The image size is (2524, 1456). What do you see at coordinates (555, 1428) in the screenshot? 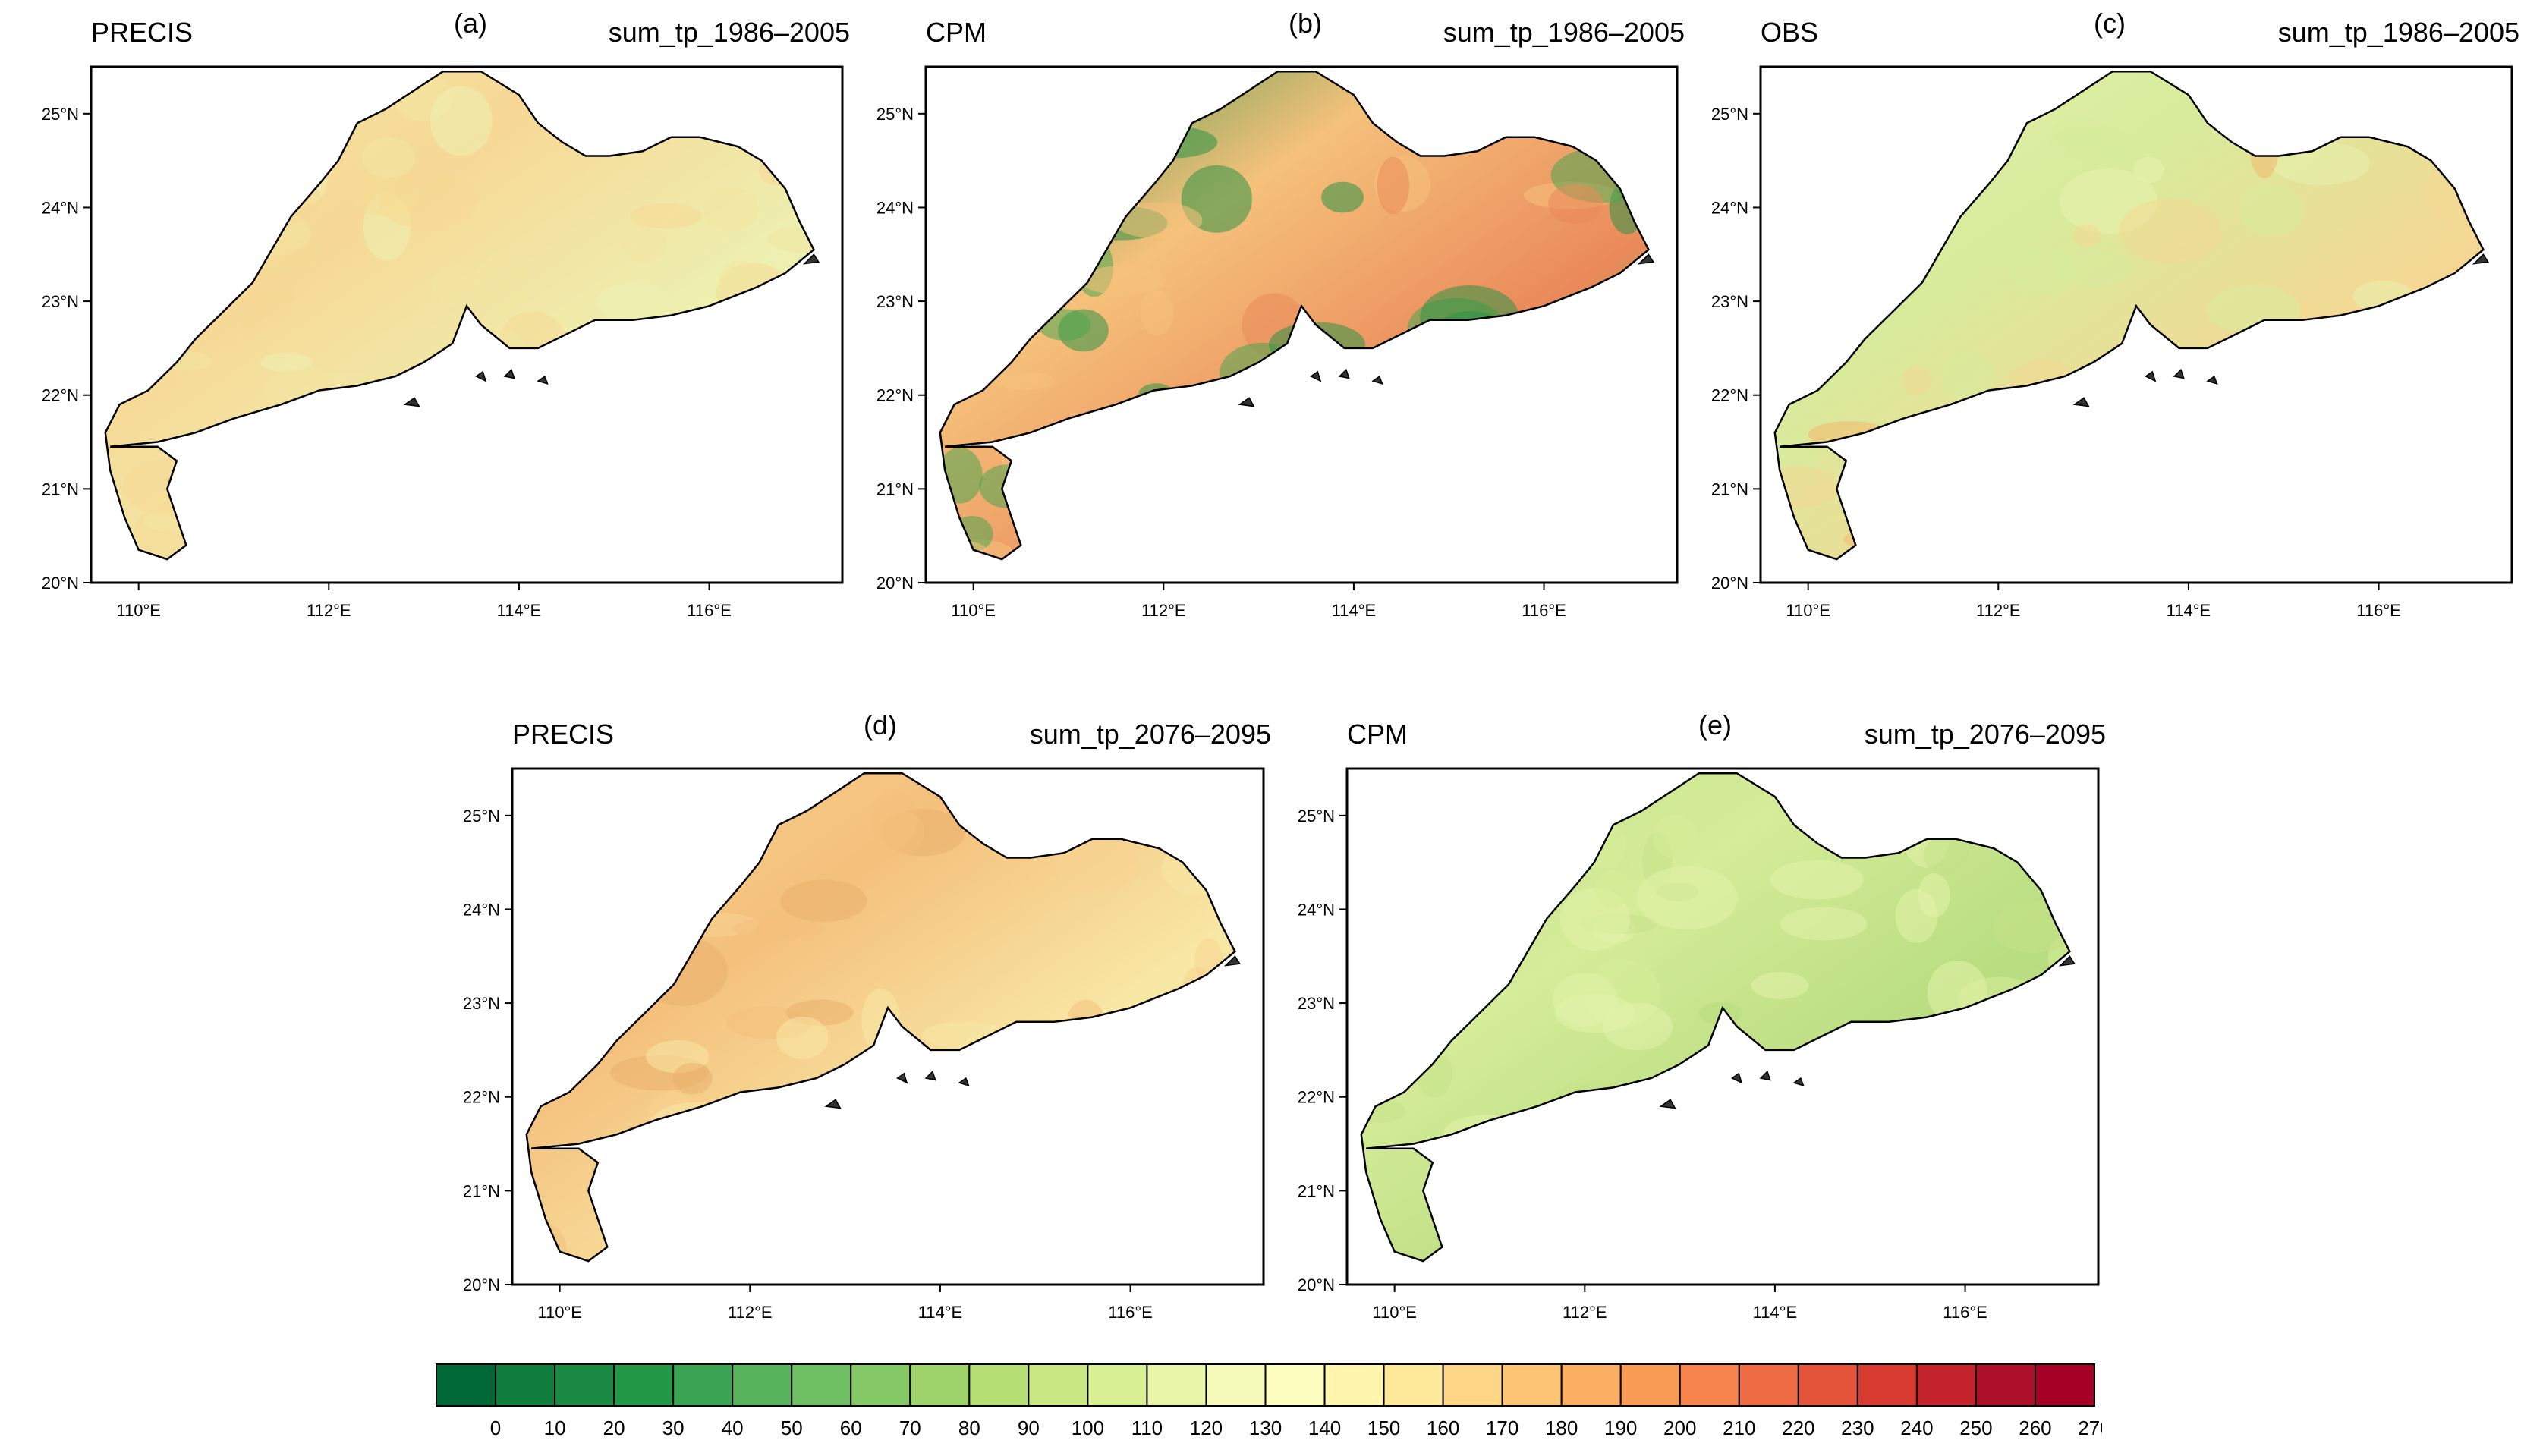
I see `colorbar-label: 10` at bounding box center [555, 1428].